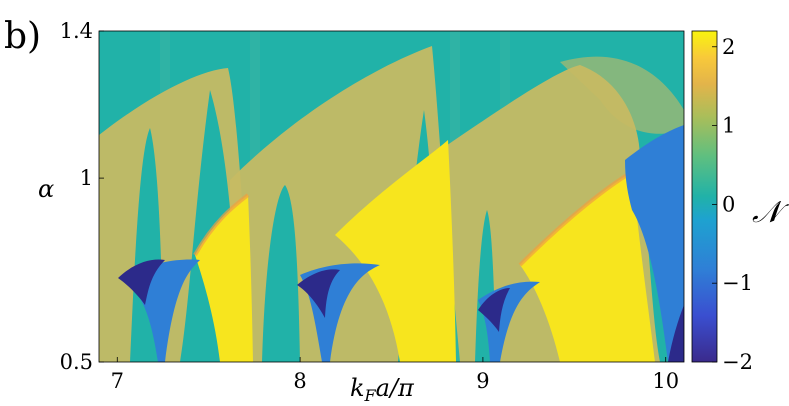  Describe the element at coordinates (728, 204) in the screenshot. I see `colorbar-tick-label: 0` at that location.